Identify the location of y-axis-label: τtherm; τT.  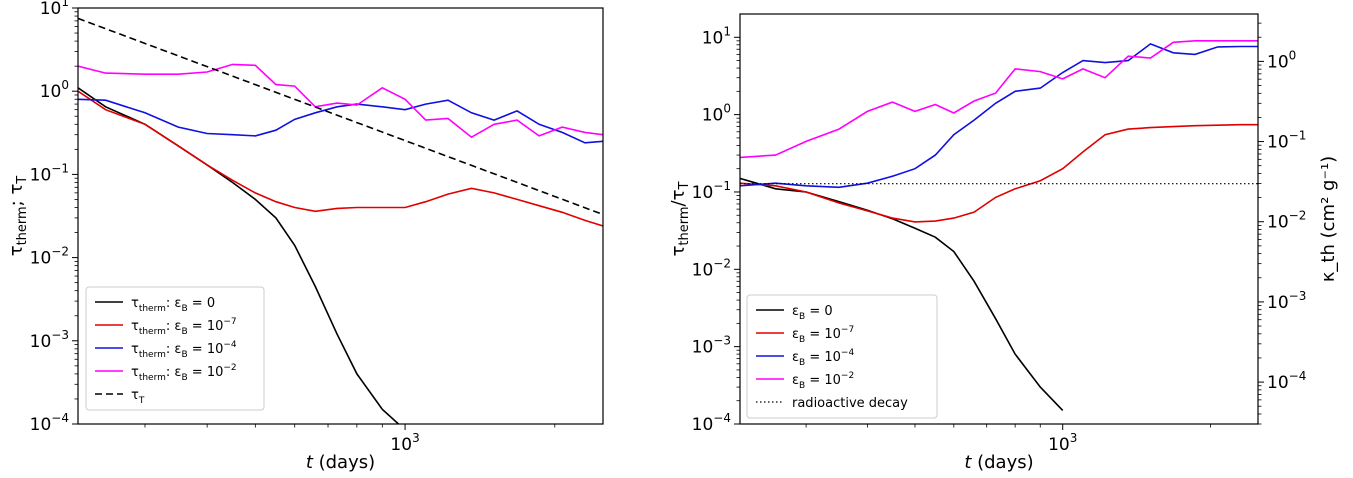
(18, 216).